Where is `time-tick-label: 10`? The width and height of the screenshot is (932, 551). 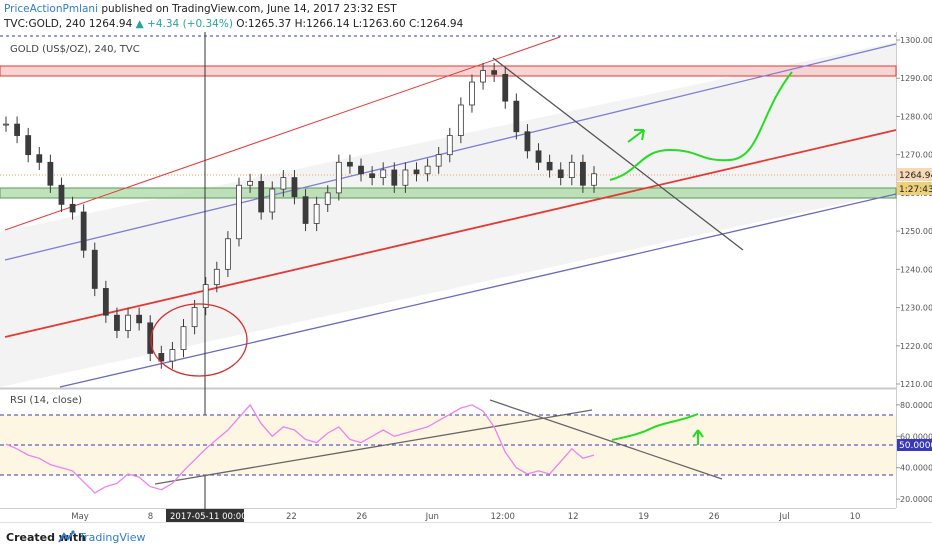 time-tick-label: 10 is located at coordinates (855, 517).